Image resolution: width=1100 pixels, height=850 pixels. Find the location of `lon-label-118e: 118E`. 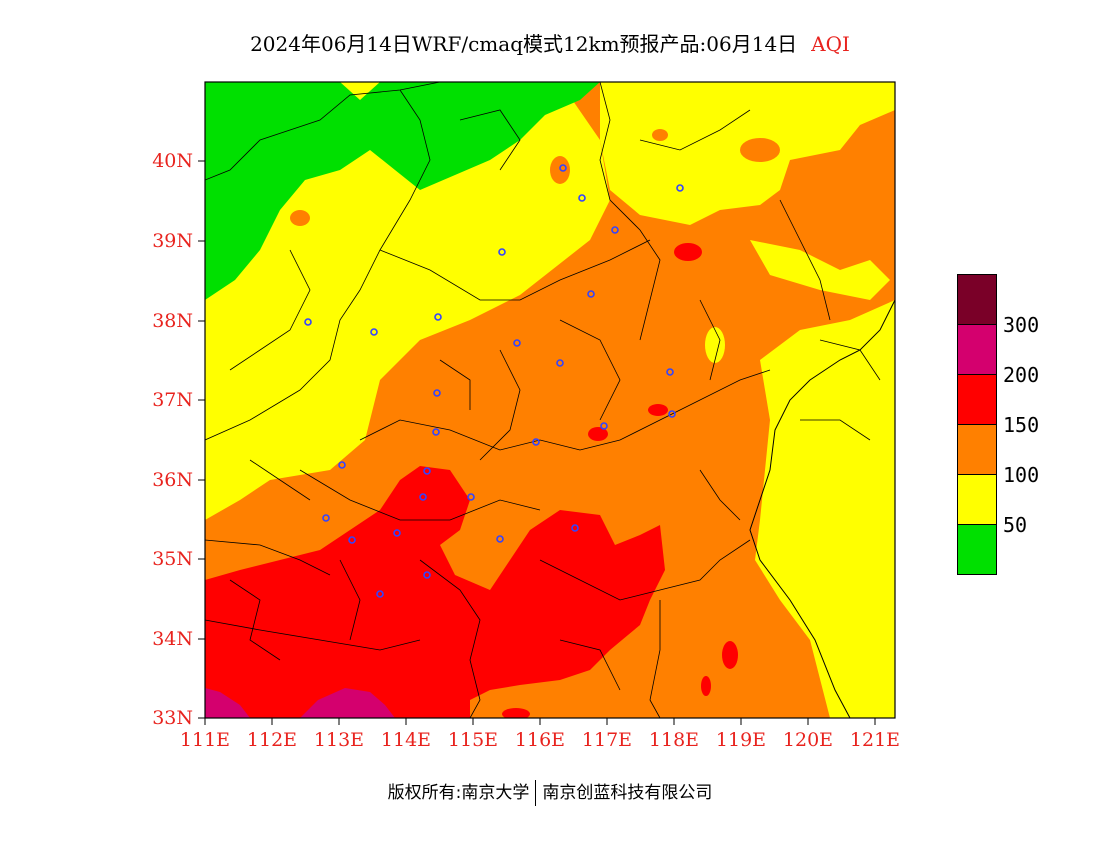

lon-label-118e: 118E is located at coordinates (674, 740).